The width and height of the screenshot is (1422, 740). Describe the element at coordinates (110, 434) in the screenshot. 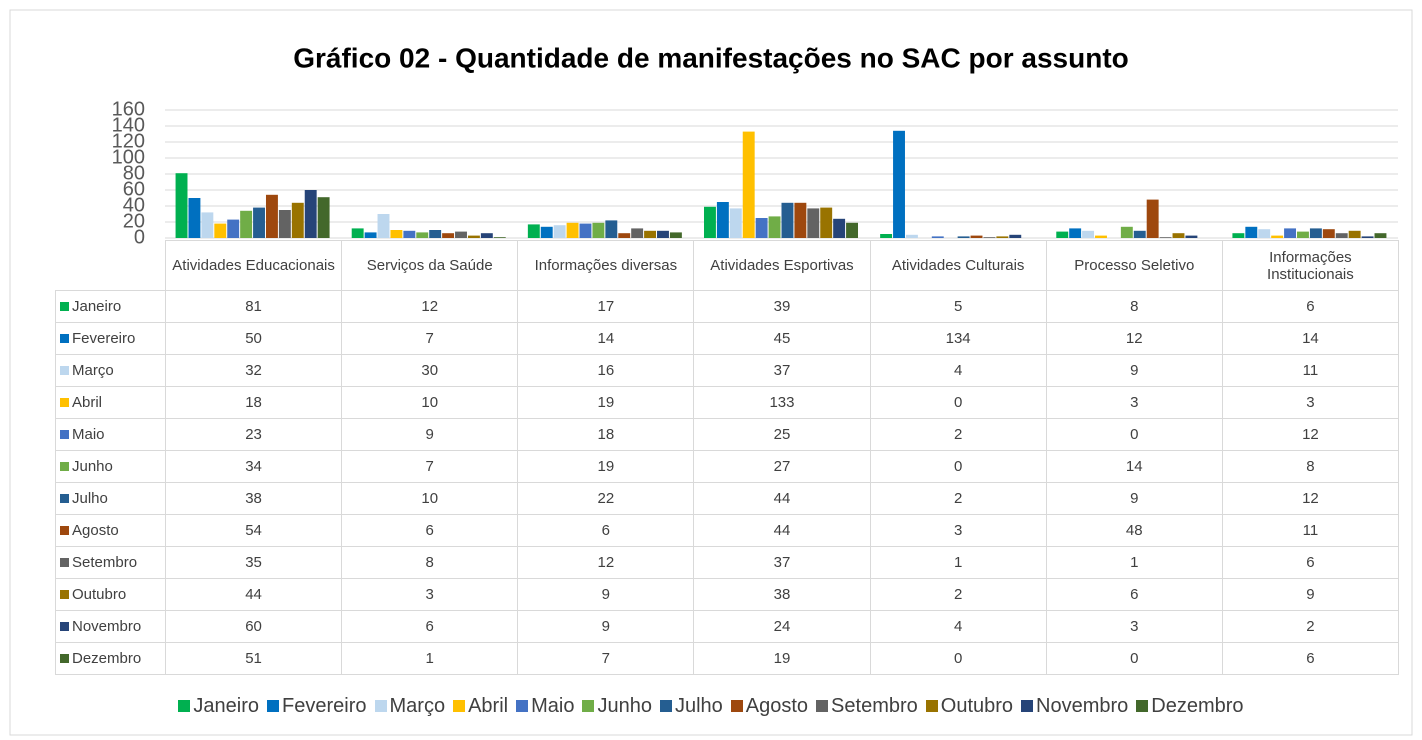

I see `row-label: Maio` at that location.